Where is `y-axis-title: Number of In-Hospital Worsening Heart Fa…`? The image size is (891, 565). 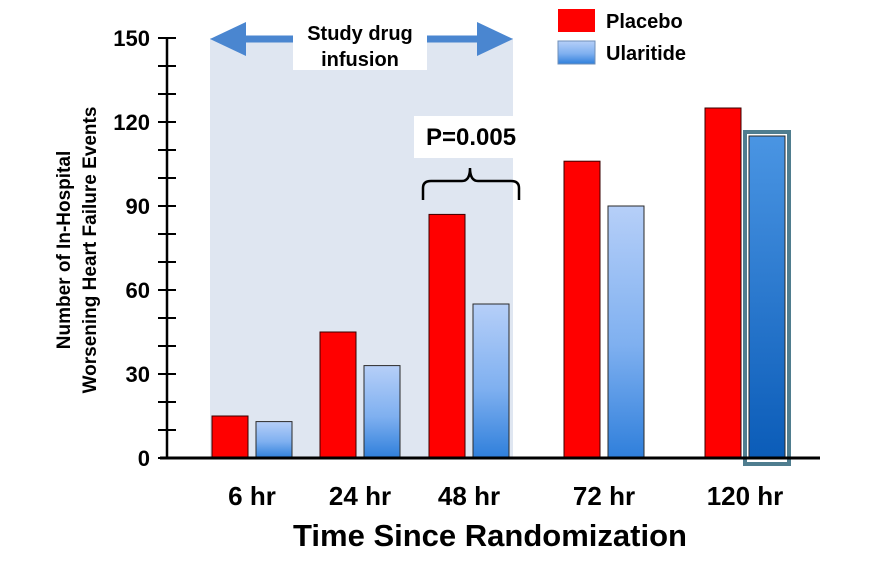
y-axis-title: Number of In-Hospital Worsening Heart Fa… is located at coordinates (77, 250).